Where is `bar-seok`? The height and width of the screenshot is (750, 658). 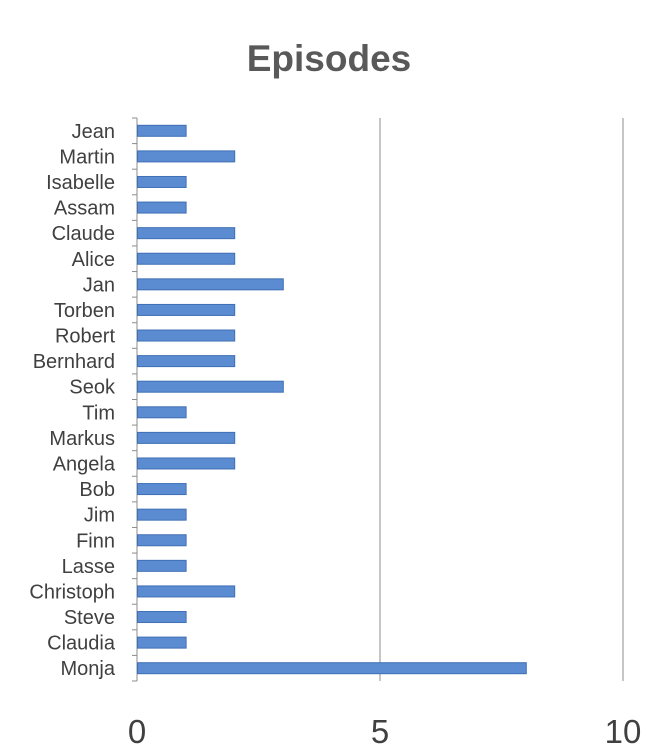
bar-seok is located at coordinates (210, 386).